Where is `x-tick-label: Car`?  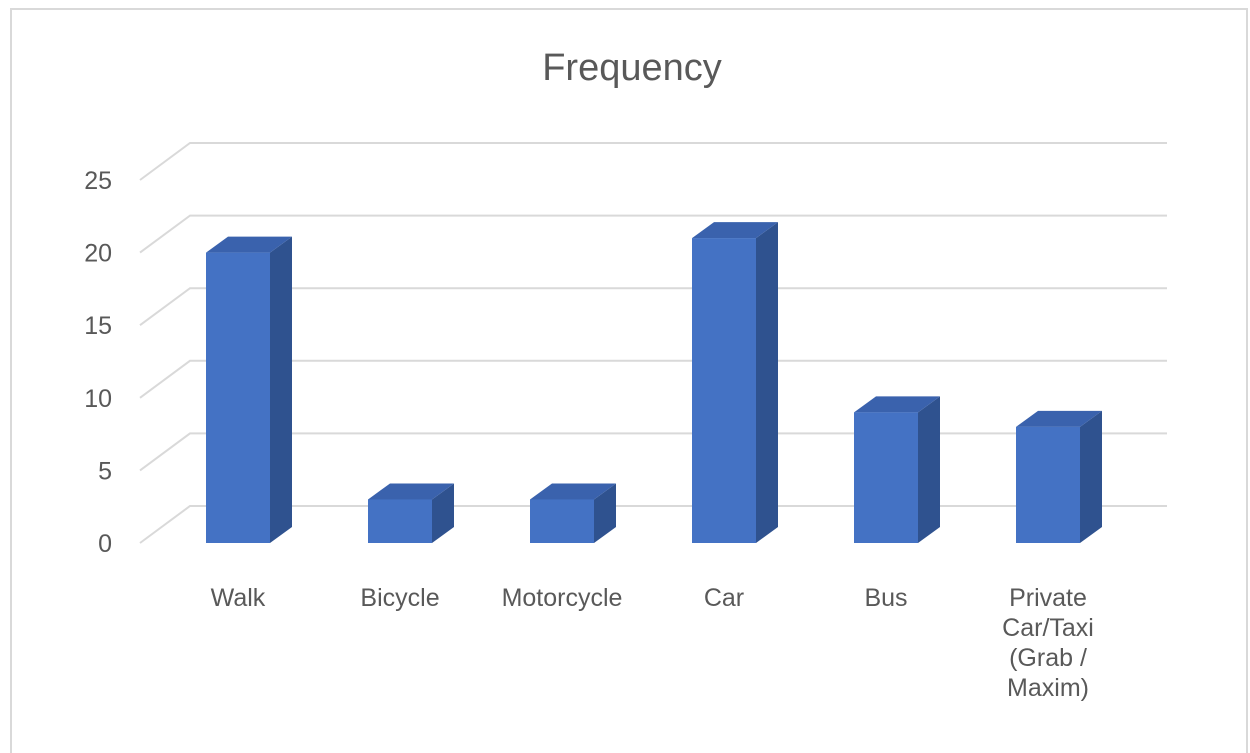
x-tick-label: Car is located at coordinates (724, 598).